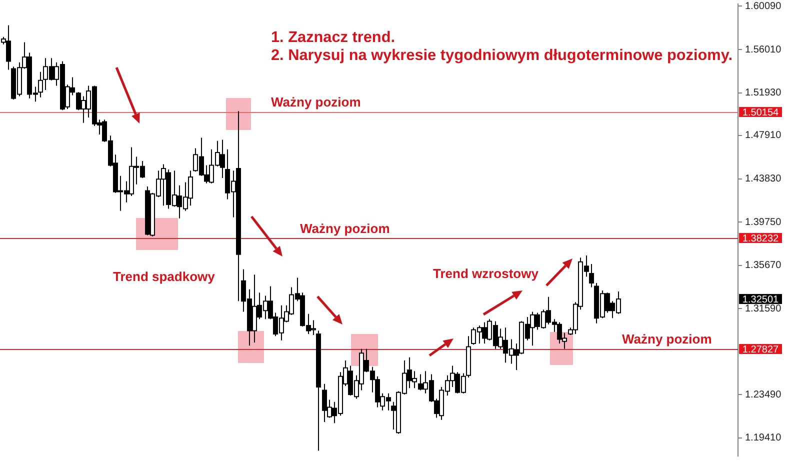  What do you see at coordinates (763, 222) in the screenshot?
I see `y-tick-label: 1.39750` at bounding box center [763, 222].